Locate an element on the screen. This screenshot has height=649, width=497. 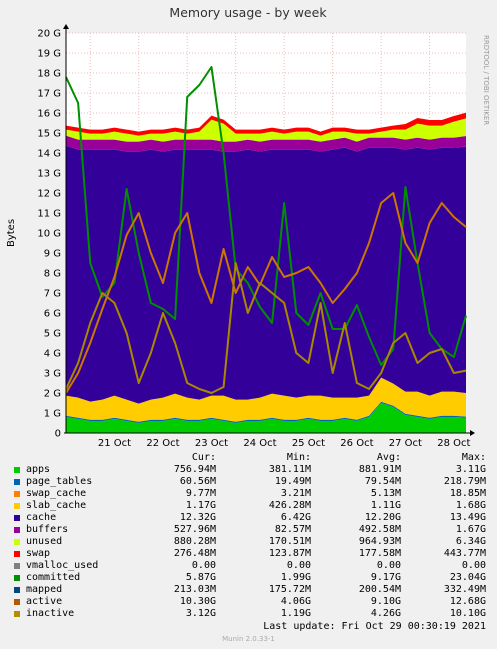
y-tick-label: 8 G is located at coordinates (52, 274).